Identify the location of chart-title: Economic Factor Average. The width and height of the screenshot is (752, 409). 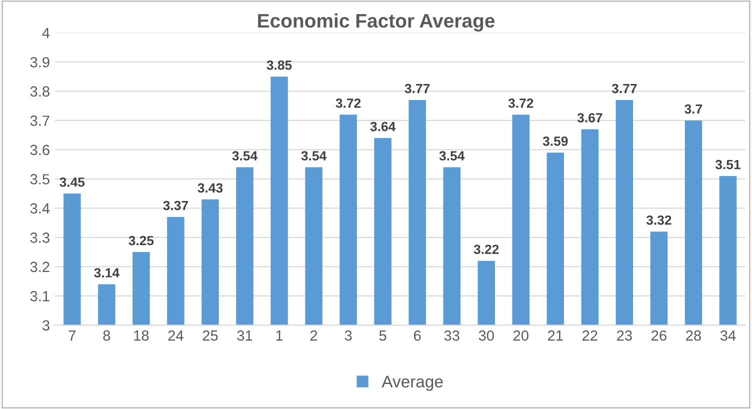
(376, 22).